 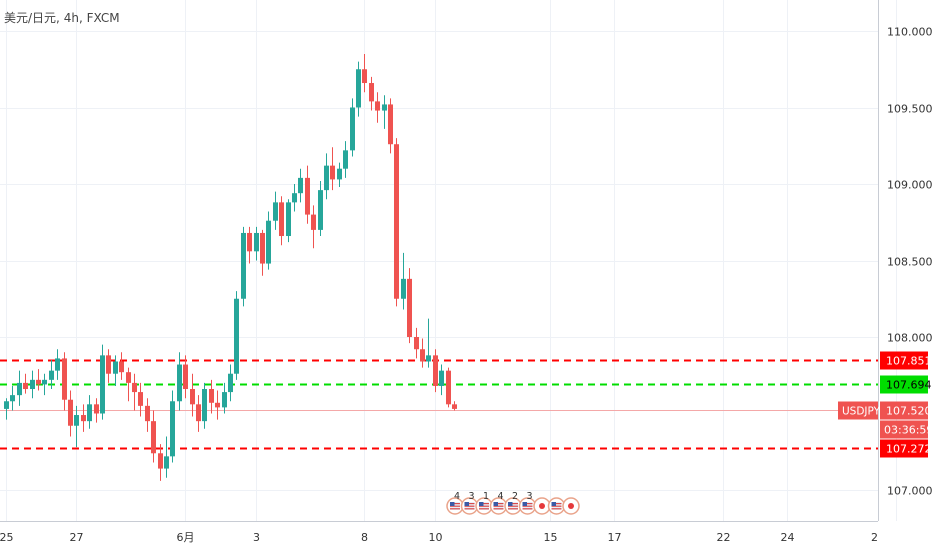 What do you see at coordinates (909, 361) in the screenshot?
I see `level-label-text: 107.851` at bounding box center [909, 361].